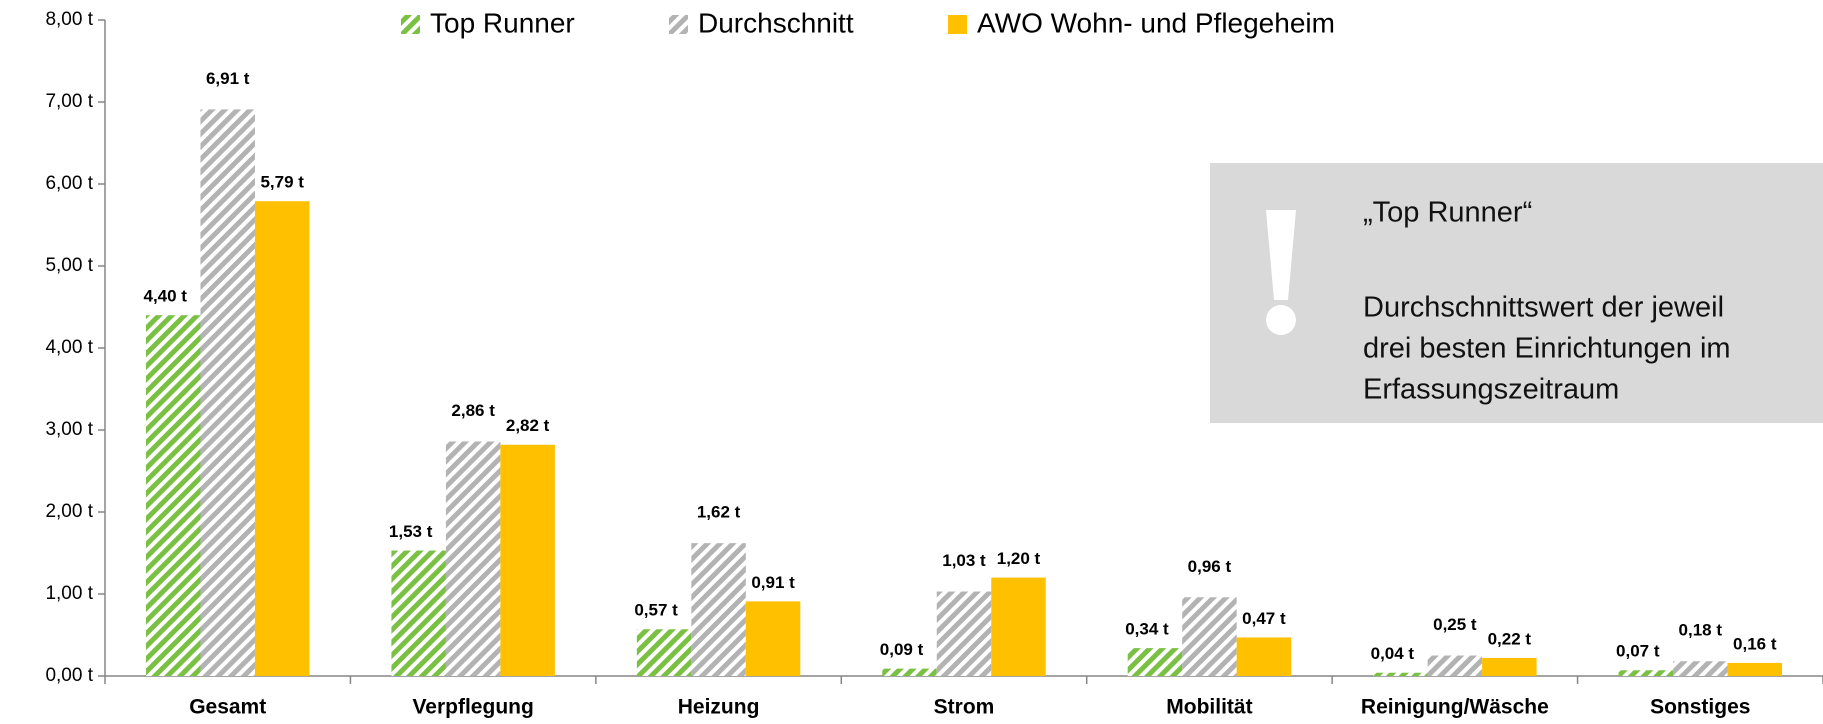 The height and width of the screenshot is (724, 1823). Describe the element at coordinates (719, 707) in the screenshot. I see `x-tick-label: Heizung` at that location.